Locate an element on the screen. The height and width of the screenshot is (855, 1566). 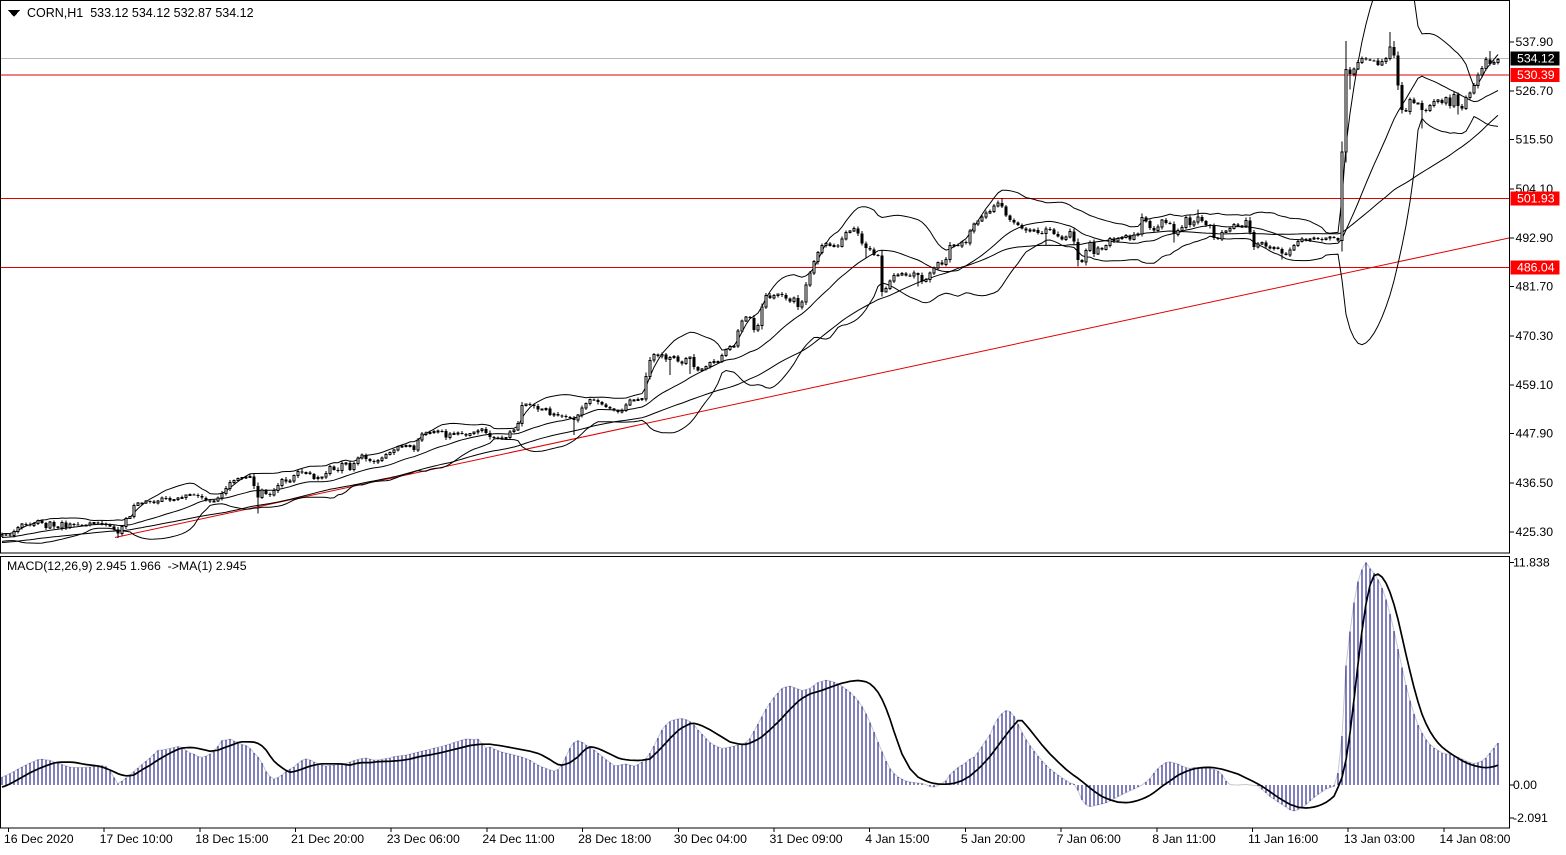
svg-text: 526.70 is located at coordinates (1535, 91).